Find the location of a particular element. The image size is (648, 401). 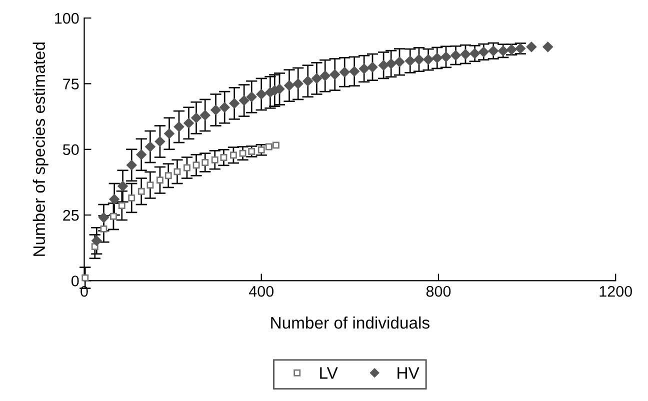

y-tick-label: 25 is located at coordinates (71, 215).